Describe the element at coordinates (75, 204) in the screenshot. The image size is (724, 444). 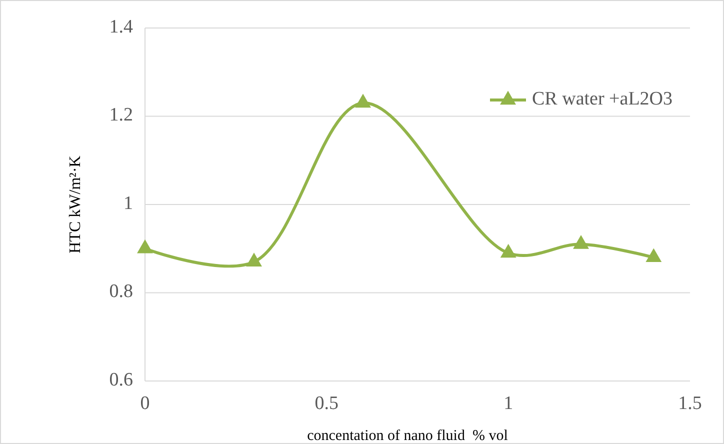
I see `y-axis-title: HTC kW/m²·K` at that location.